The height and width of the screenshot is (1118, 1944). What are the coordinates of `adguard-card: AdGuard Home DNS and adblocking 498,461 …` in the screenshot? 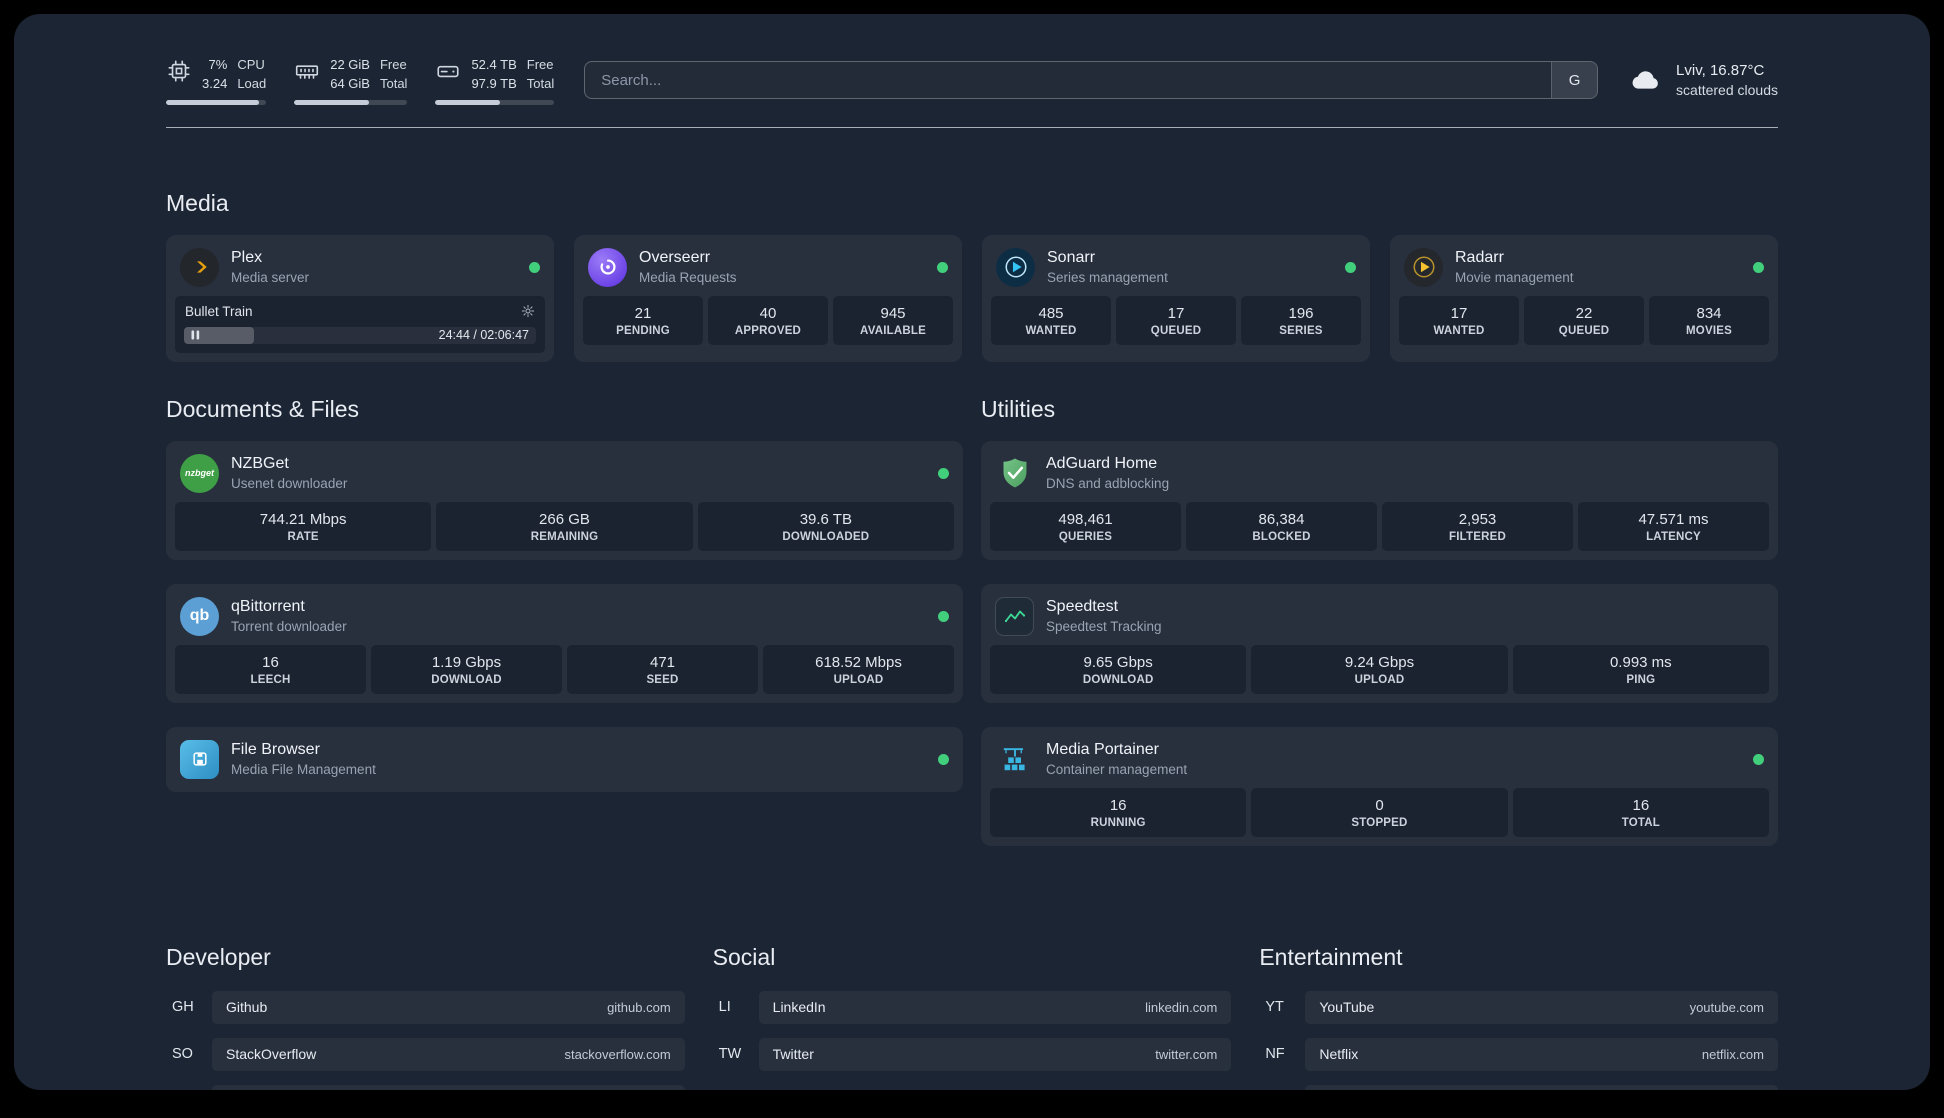 It's located at (1379, 500).